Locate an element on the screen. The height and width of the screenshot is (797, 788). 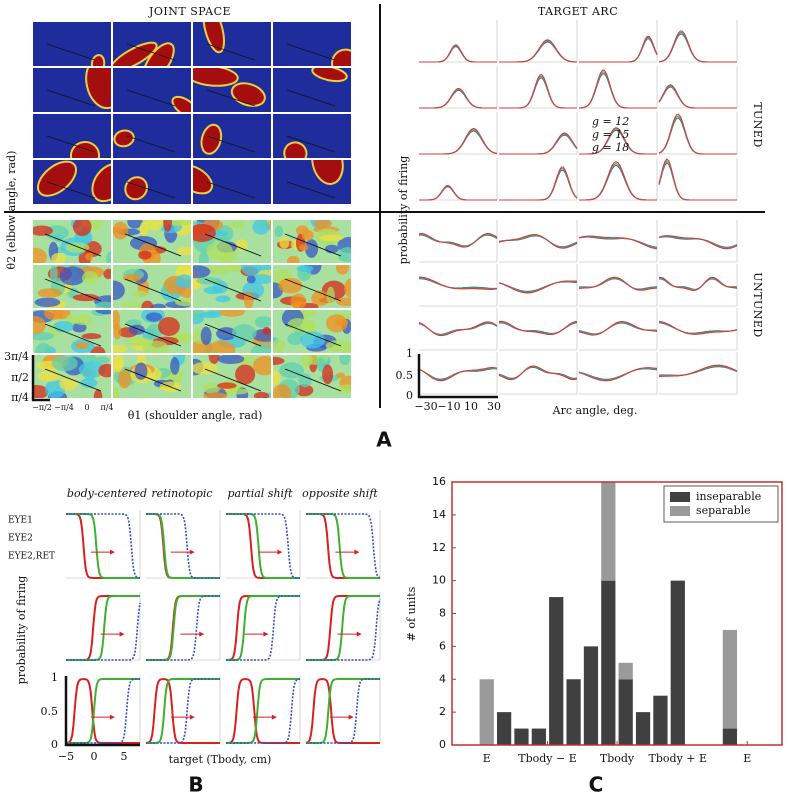
y-tick-label: 0.5 is located at coordinates (50, 711).